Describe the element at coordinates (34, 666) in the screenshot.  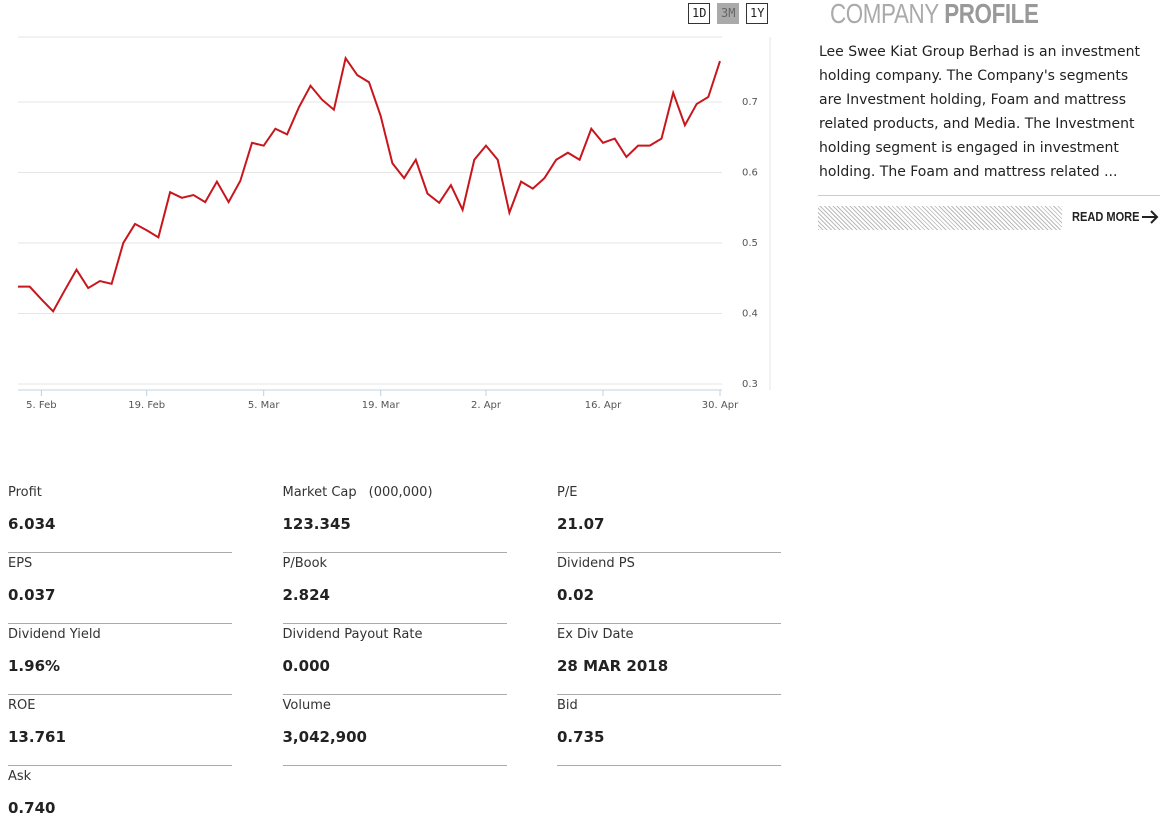
I see `stat-value: 1.96%` at that location.